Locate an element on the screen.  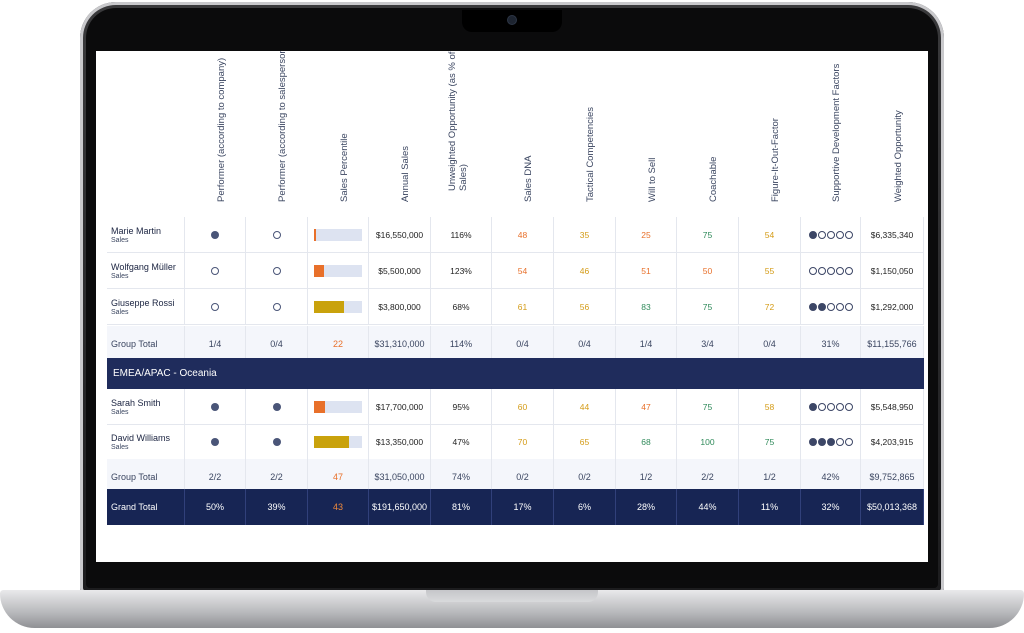
cell-name: Sarah Smith Sales is located at coordinates (146, 407).